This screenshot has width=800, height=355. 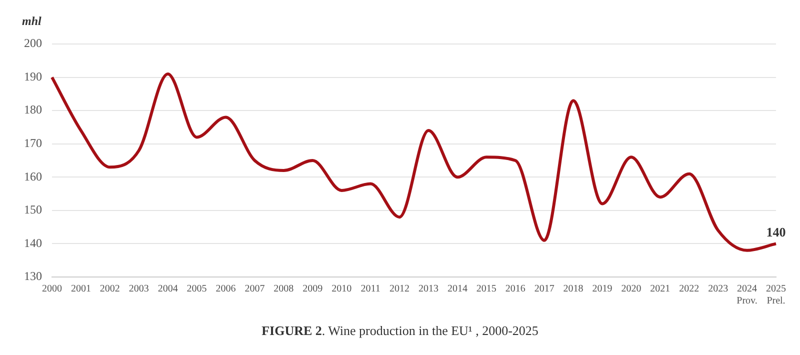 I want to click on x-tick-label: 2008, so click(x=284, y=289).